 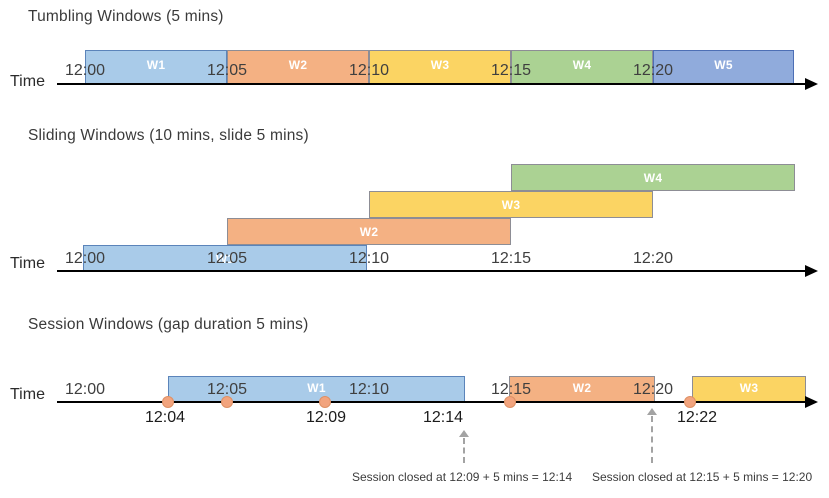 I want to click on axis-label-time-3: Time, so click(x=27, y=394).